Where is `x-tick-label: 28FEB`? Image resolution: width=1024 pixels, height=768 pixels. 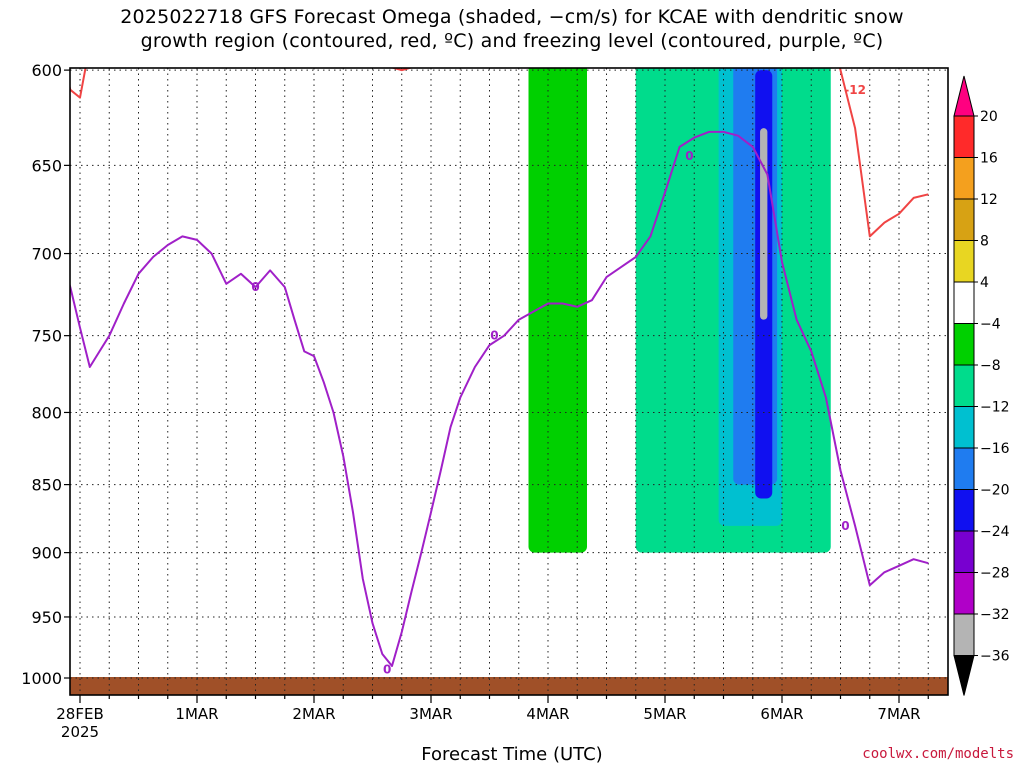
x-tick-label: 28FEB is located at coordinates (79, 714).